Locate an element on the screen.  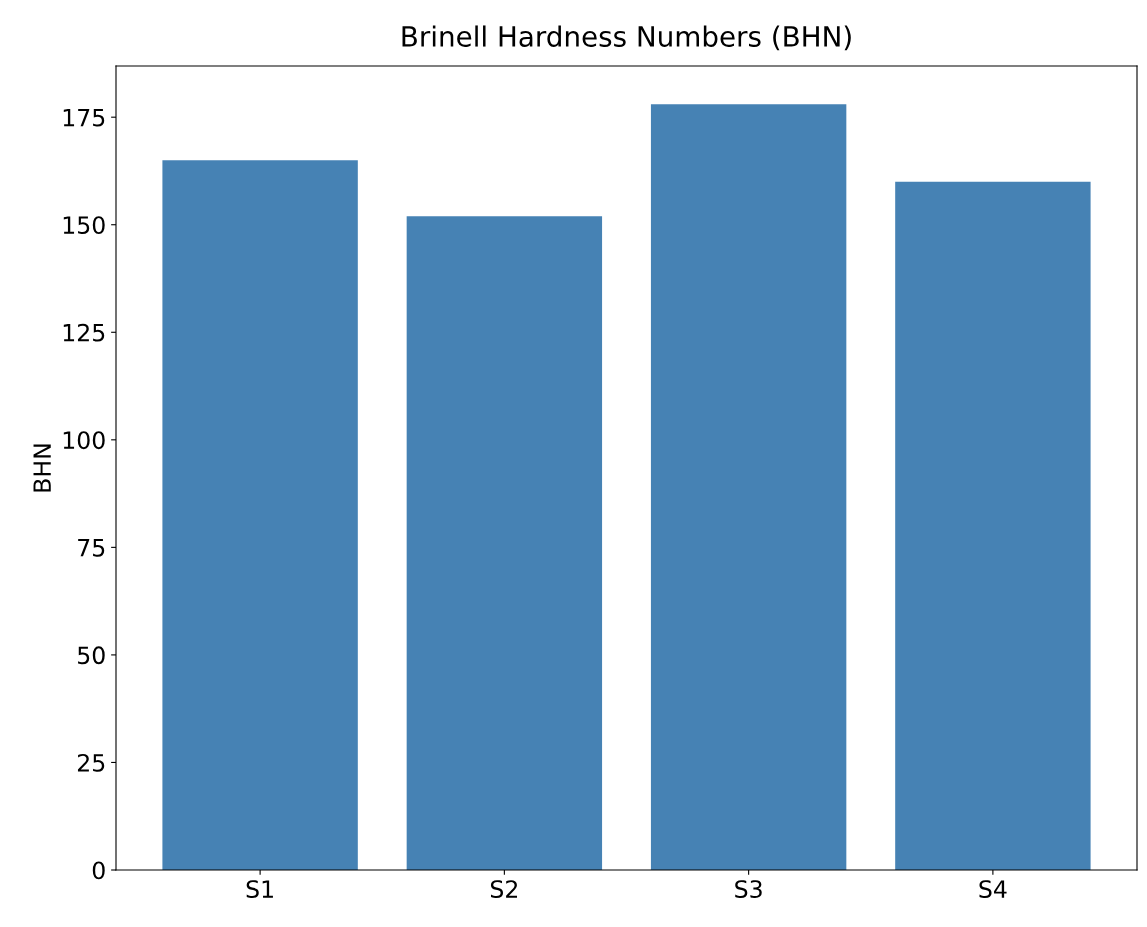
y-tick-label: 150 is located at coordinates (84, 225).